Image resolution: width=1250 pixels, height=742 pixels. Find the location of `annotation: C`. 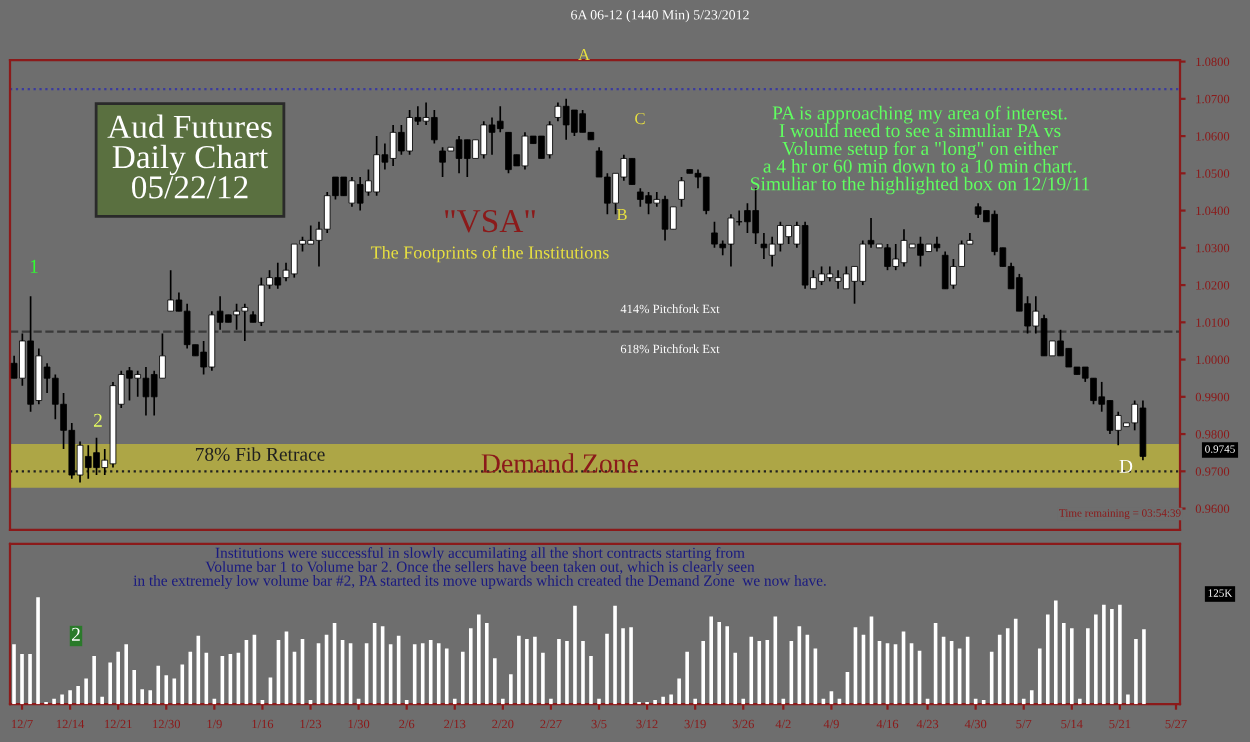

annotation: C is located at coordinates (640, 118).